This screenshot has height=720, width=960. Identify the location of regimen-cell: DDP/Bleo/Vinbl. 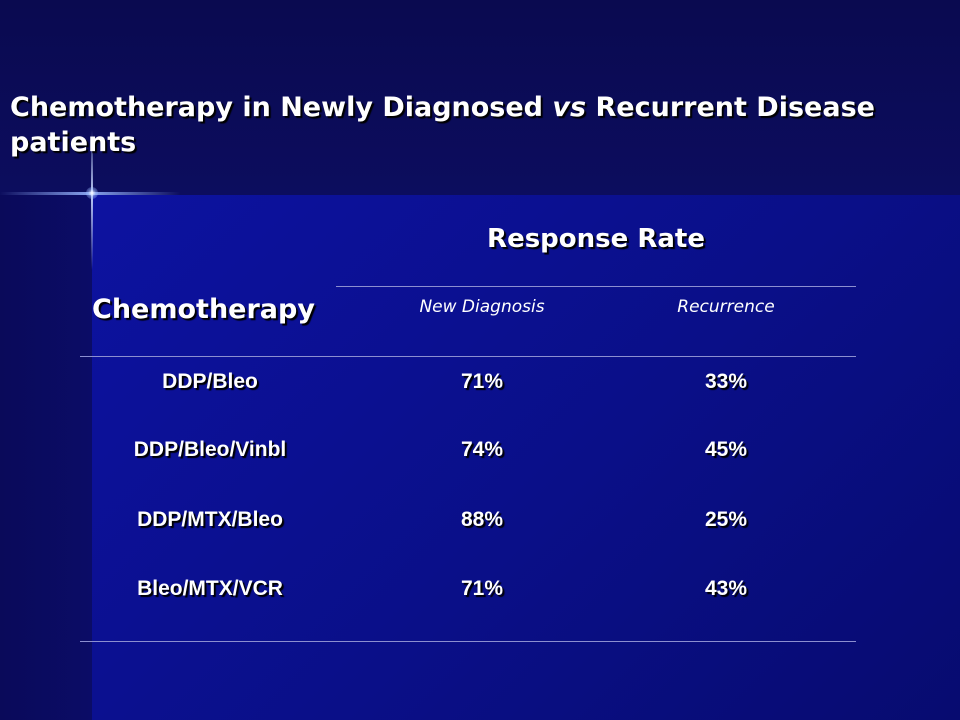
(210, 449).